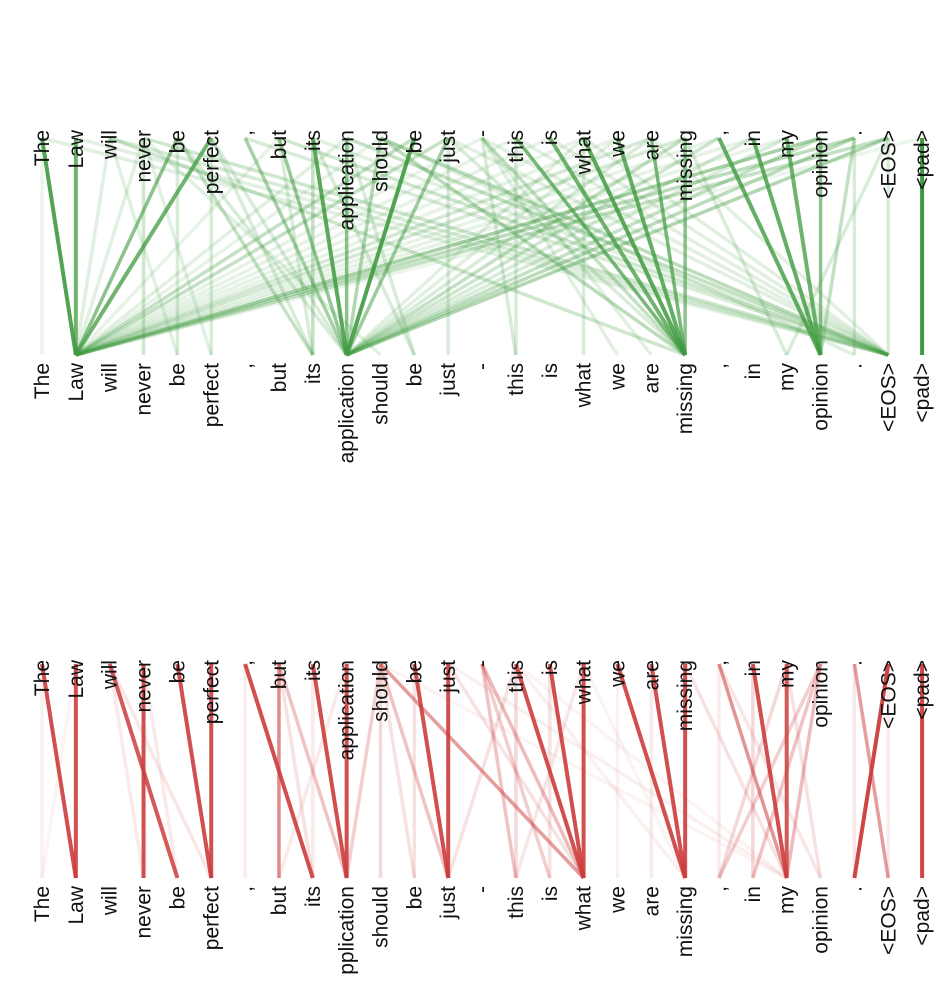 The width and height of the screenshot is (944, 982). Describe the element at coordinates (313, 670) in the screenshot. I see `source-token-its: its` at that location.